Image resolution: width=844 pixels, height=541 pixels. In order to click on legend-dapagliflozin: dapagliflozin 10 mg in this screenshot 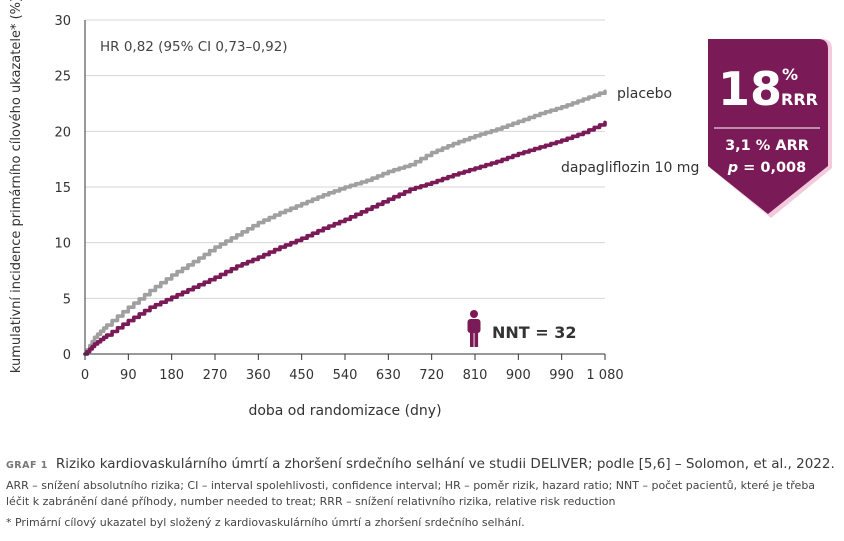, I will do `click(630, 168)`.